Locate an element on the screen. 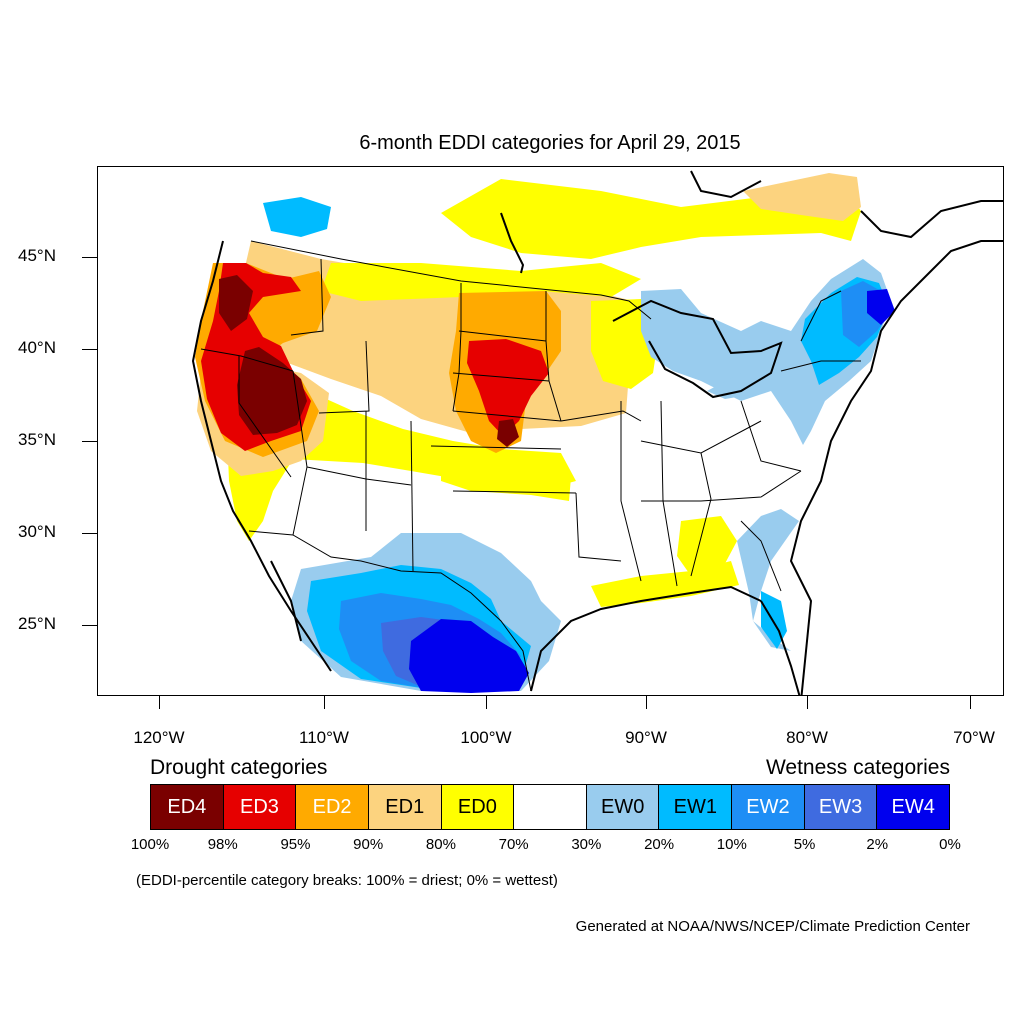  legend-swatch-normal is located at coordinates (550, 807).